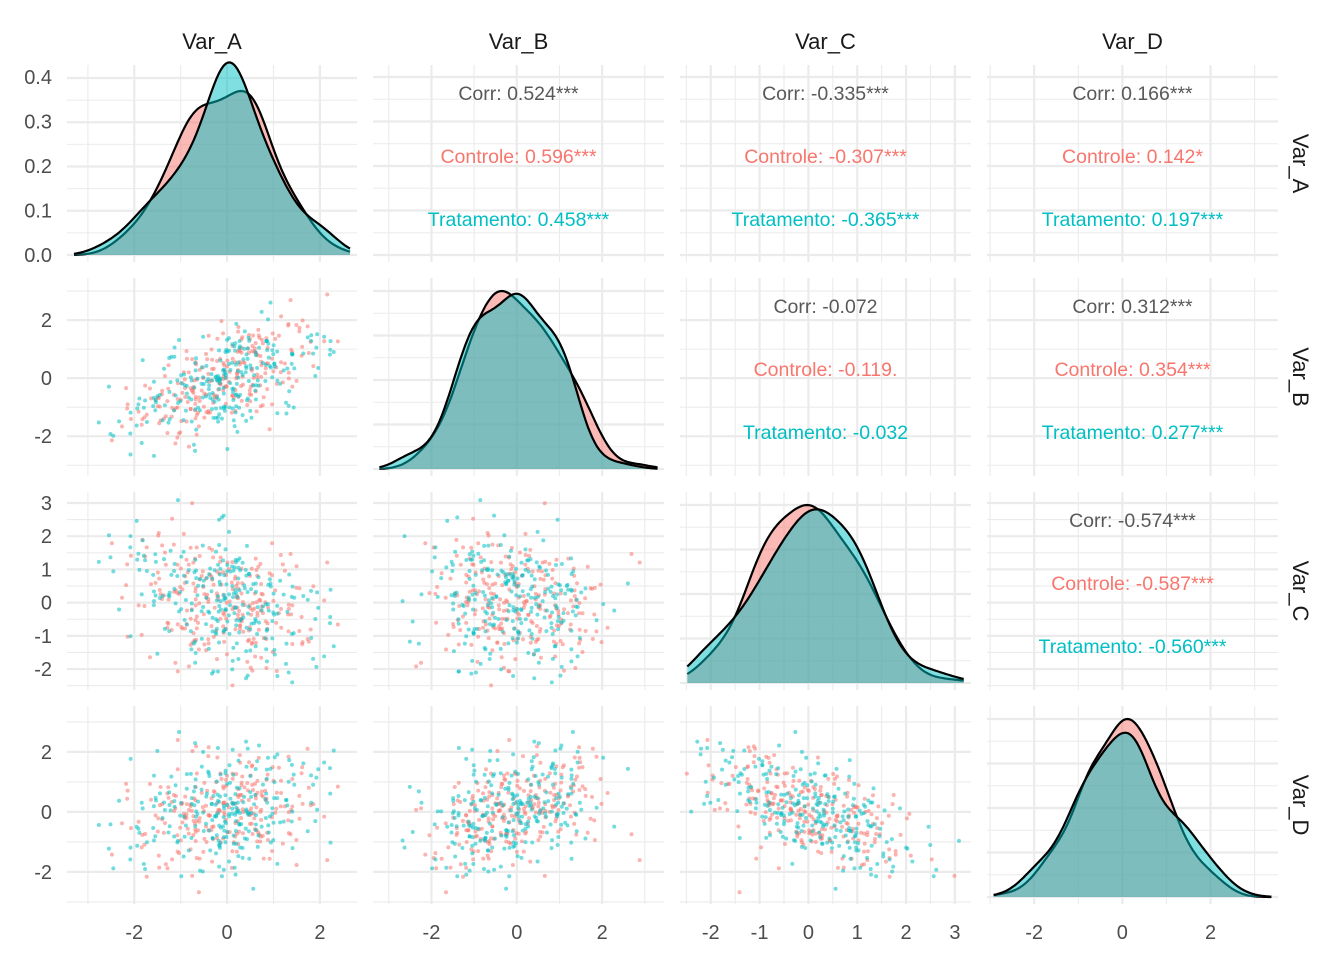  What do you see at coordinates (857, 933) in the screenshot?
I see `x-tick-label: 1` at bounding box center [857, 933].